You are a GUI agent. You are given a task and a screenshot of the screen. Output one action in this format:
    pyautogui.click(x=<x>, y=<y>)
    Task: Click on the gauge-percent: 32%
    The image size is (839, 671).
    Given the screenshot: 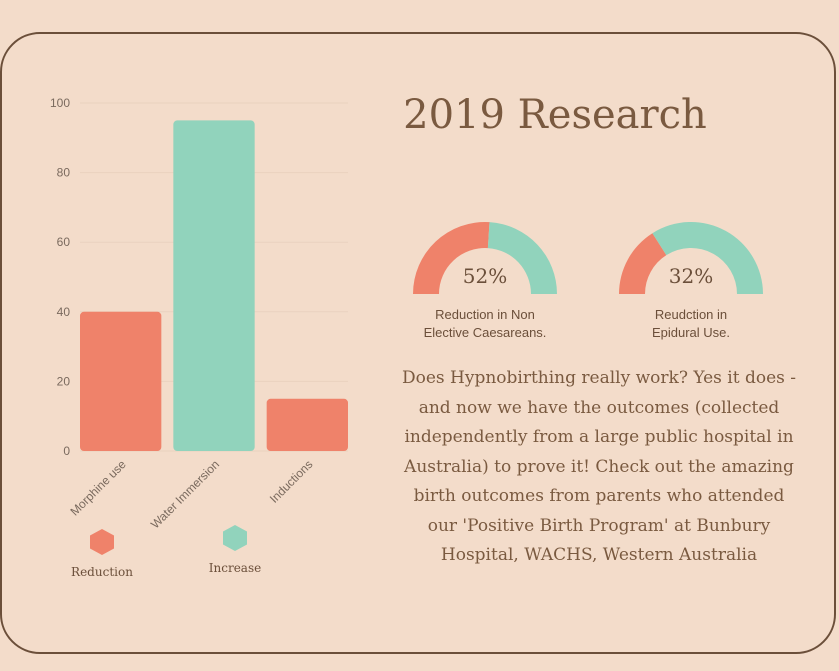 What is the action you would take?
    pyautogui.click(x=691, y=276)
    